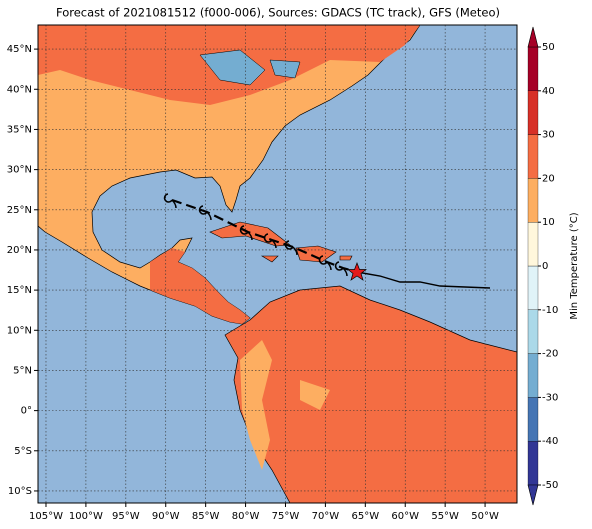  I want to click on lon-tick-label: 85°W, so click(206, 516).